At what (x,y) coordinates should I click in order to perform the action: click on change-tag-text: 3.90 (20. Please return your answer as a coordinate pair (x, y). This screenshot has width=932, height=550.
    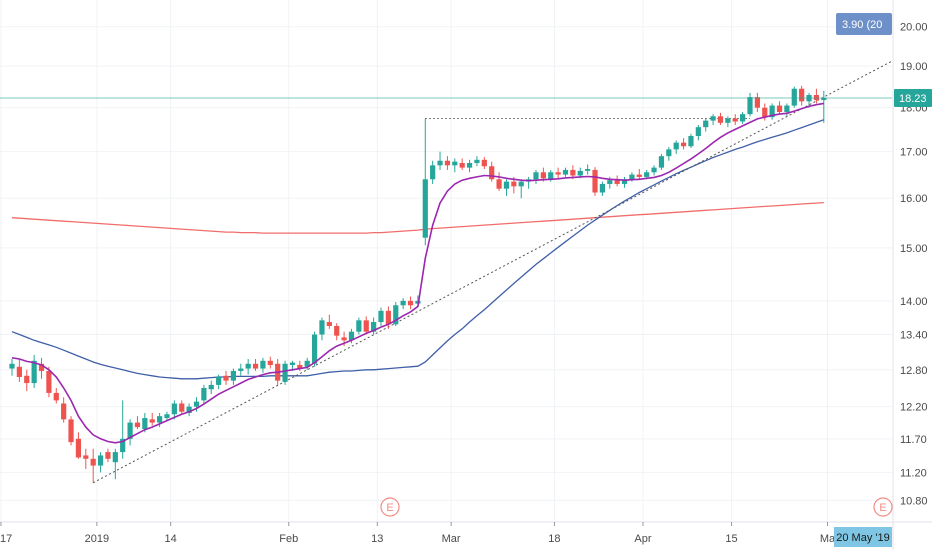
    Looking at the image, I should click on (862, 25).